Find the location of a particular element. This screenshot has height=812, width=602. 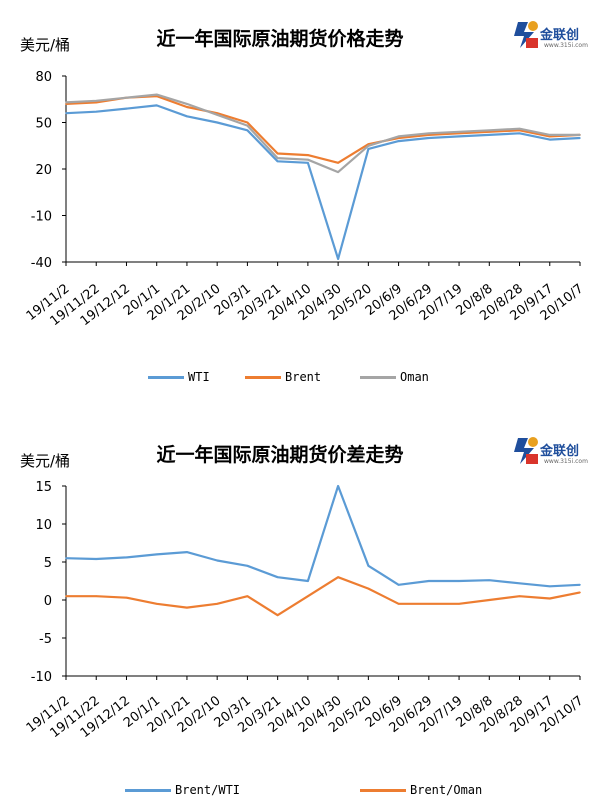

y-tick-label: 10 is located at coordinates (43, 525).